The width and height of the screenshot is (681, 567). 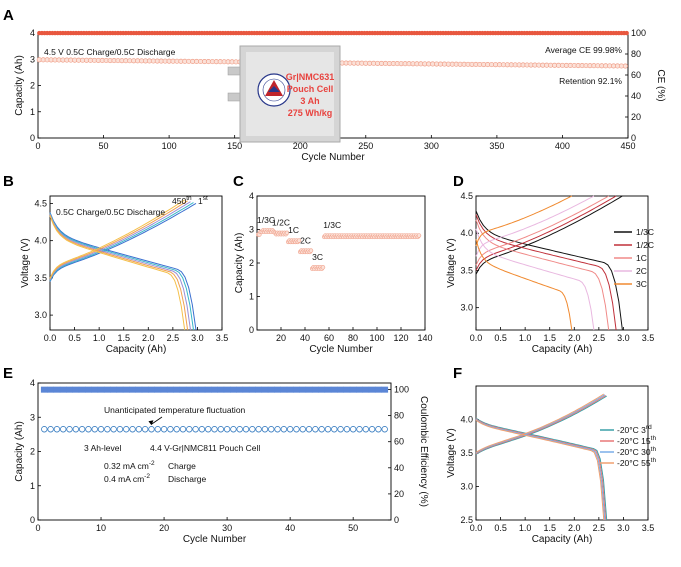 What do you see at coordinates (182, 200) in the screenshot?
I see `cycle-450-label: 450th` at bounding box center [182, 200].